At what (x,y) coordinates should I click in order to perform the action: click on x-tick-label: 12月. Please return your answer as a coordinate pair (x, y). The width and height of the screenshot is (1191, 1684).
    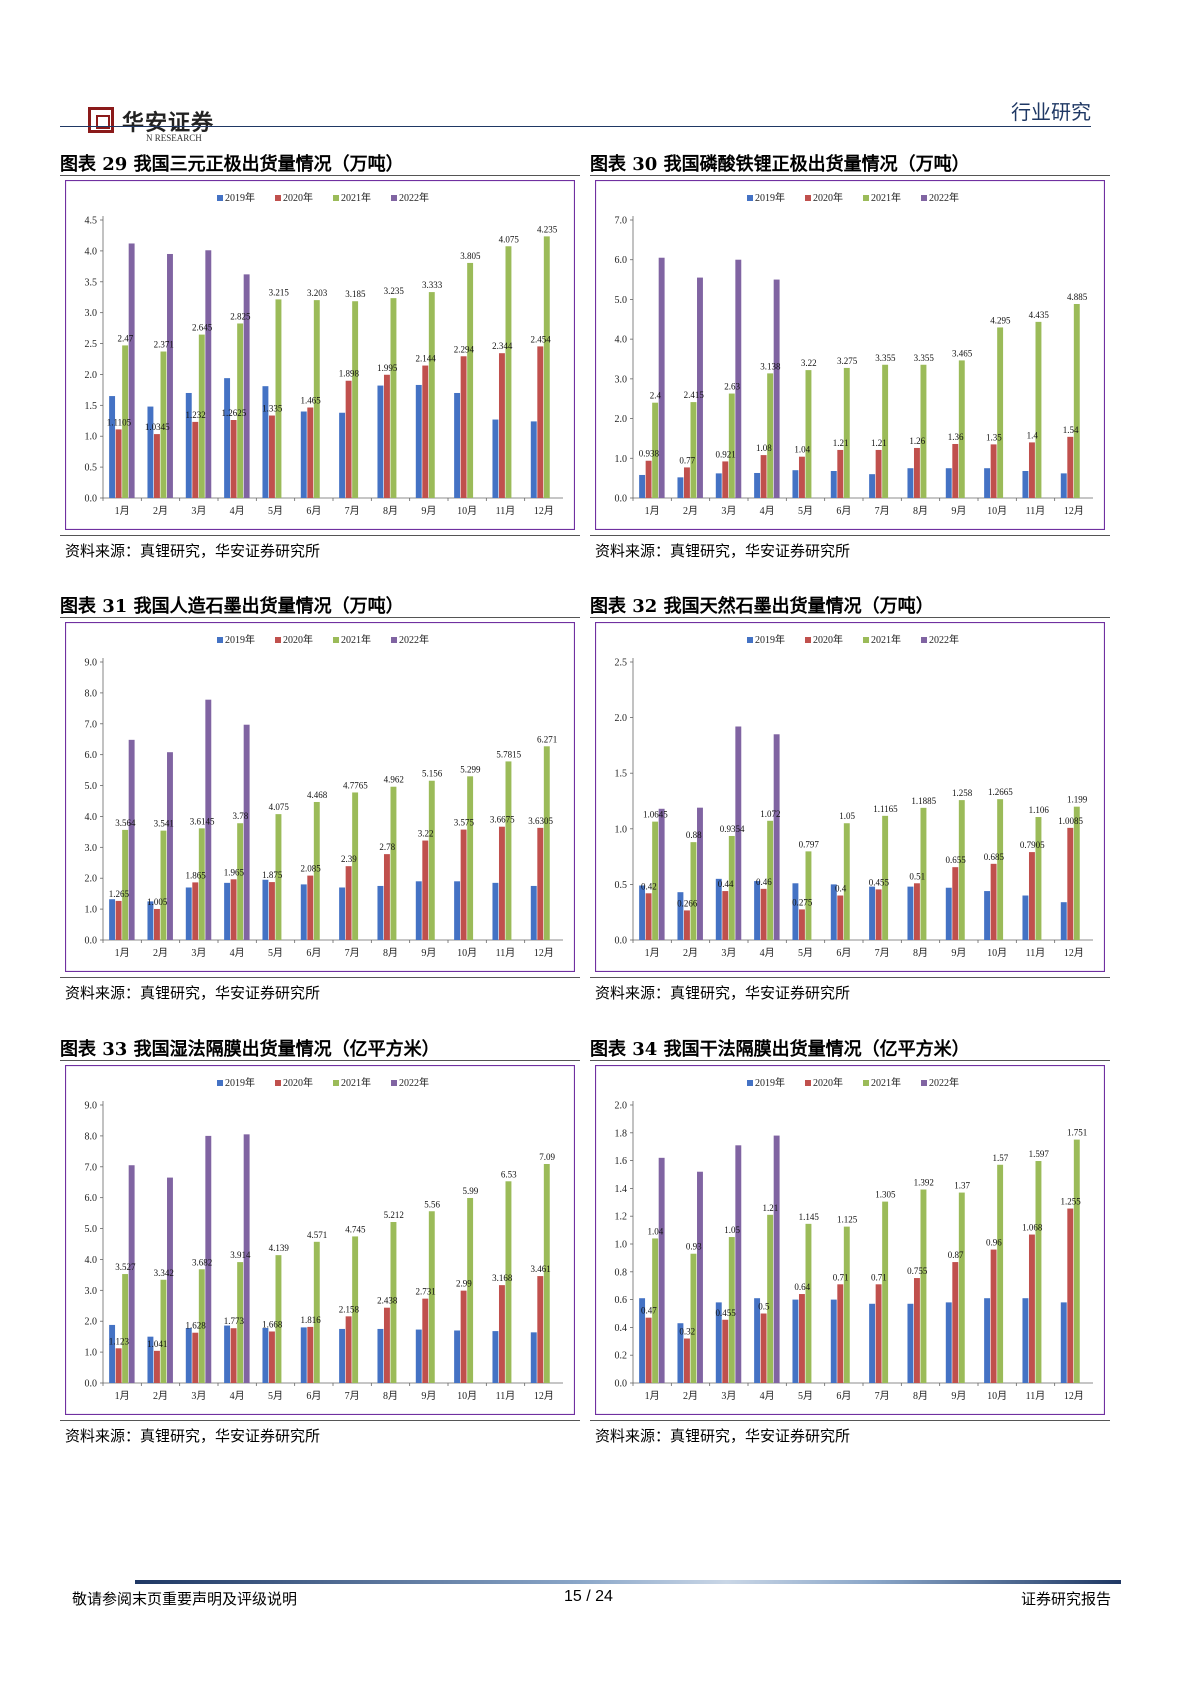
    Looking at the image, I should click on (1074, 1396).